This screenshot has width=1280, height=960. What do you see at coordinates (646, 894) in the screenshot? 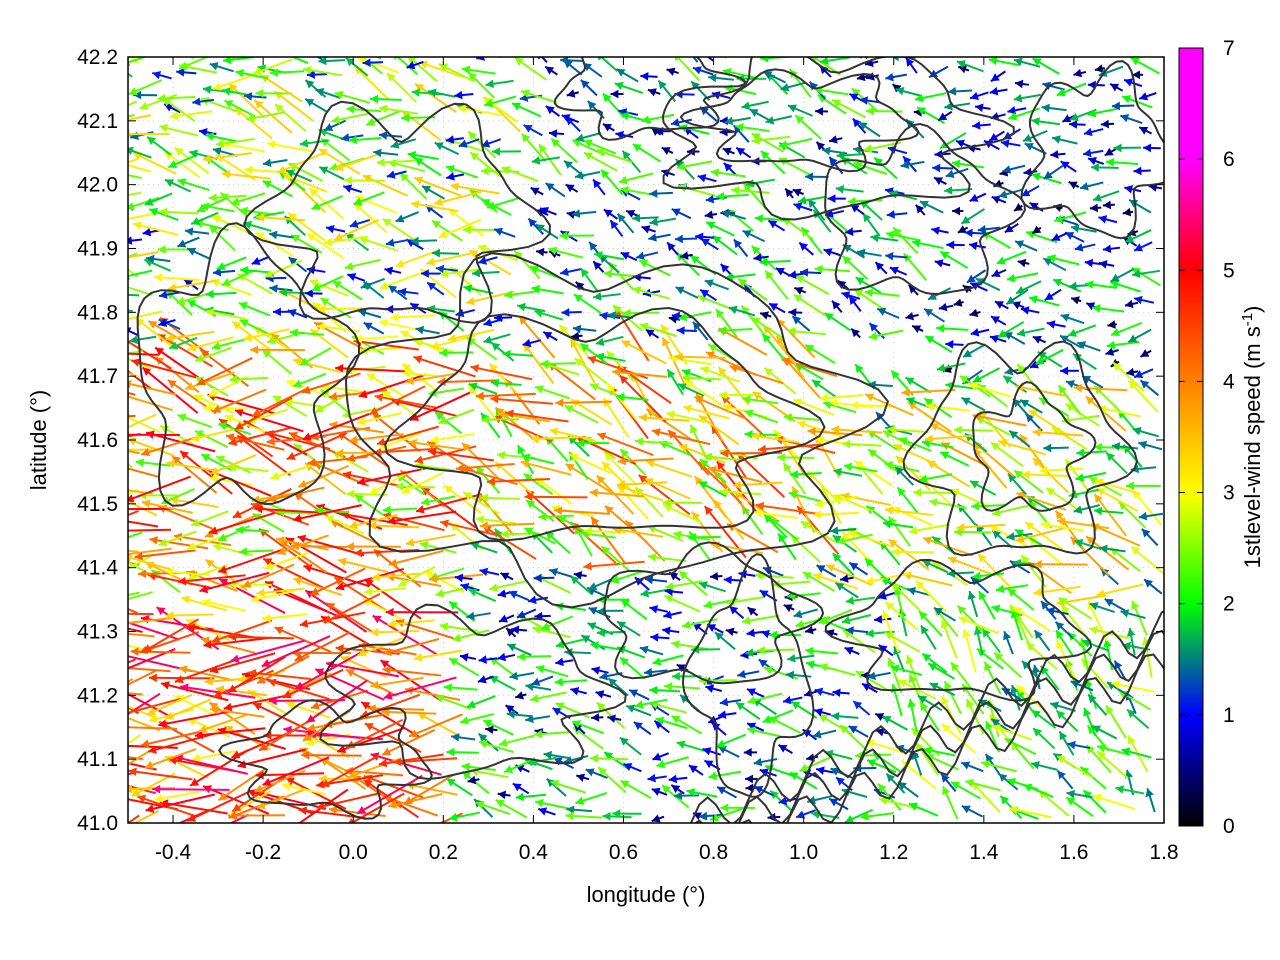
I see `x-axis-title: longitude (°)` at bounding box center [646, 894].